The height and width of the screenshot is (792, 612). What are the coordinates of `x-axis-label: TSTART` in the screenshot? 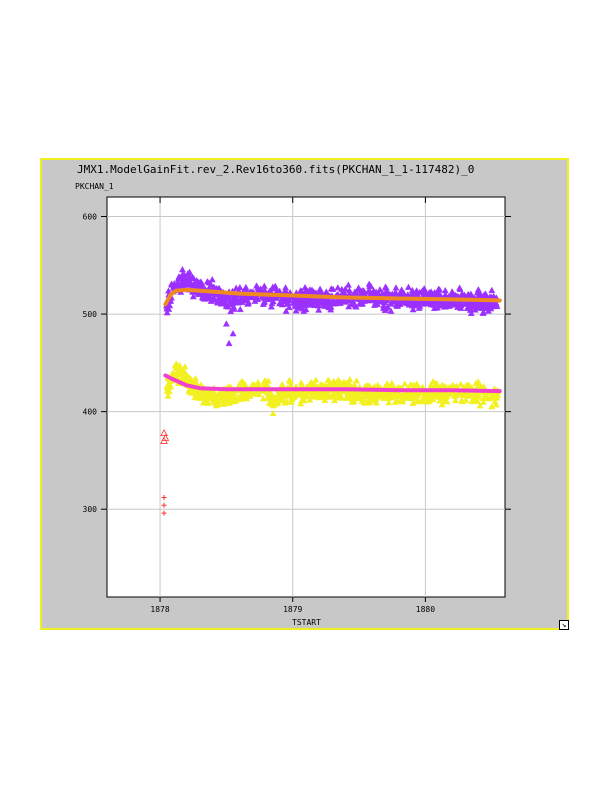 It's located at (306, 622).